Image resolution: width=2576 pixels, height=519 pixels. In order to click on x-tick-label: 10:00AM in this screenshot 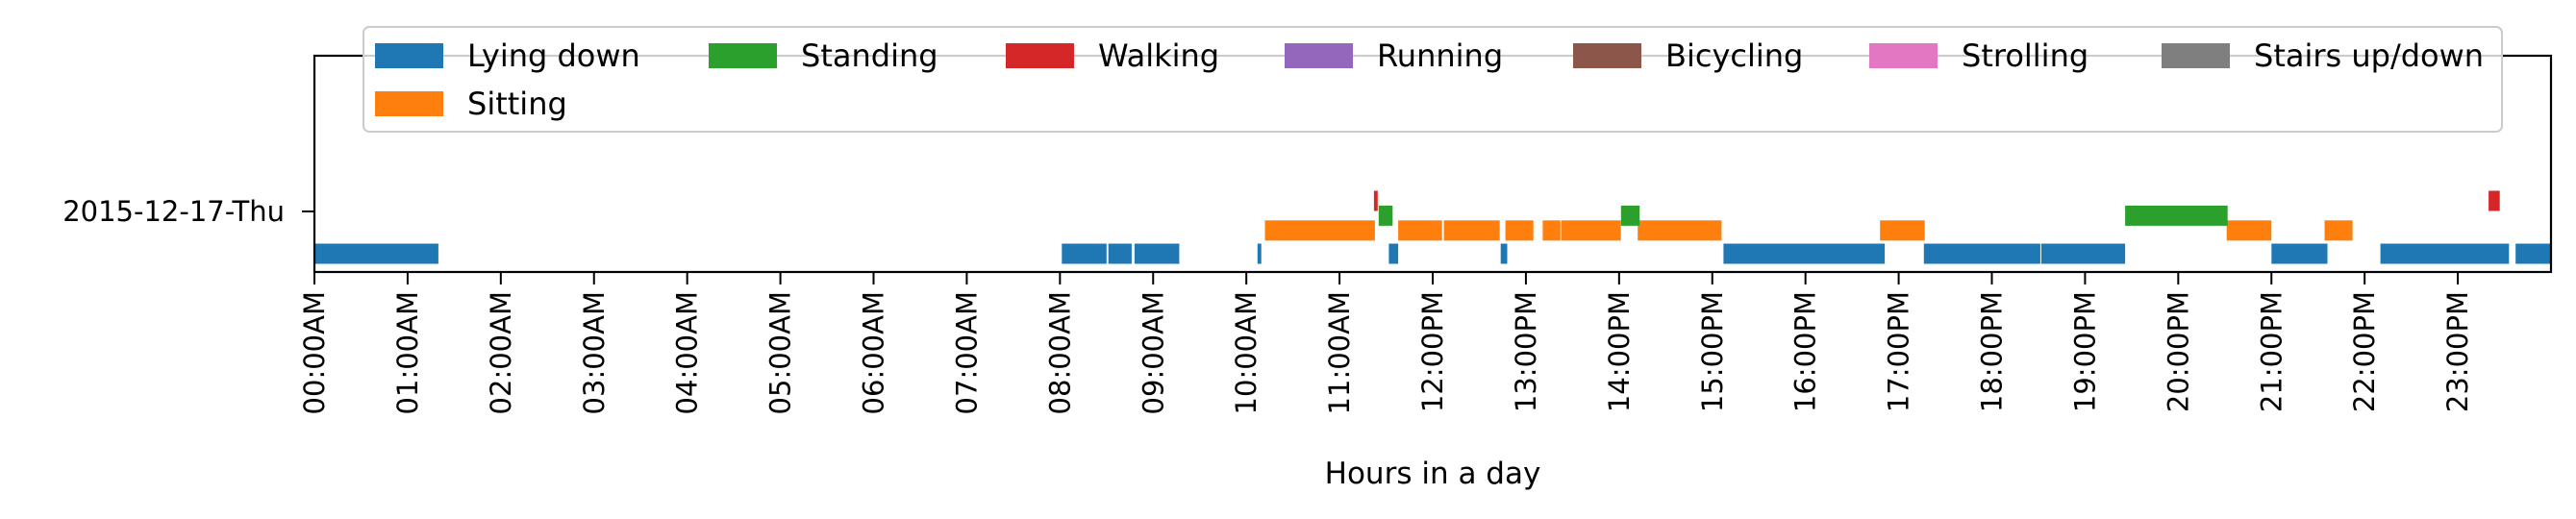, I will do `click(1246, 352)`.